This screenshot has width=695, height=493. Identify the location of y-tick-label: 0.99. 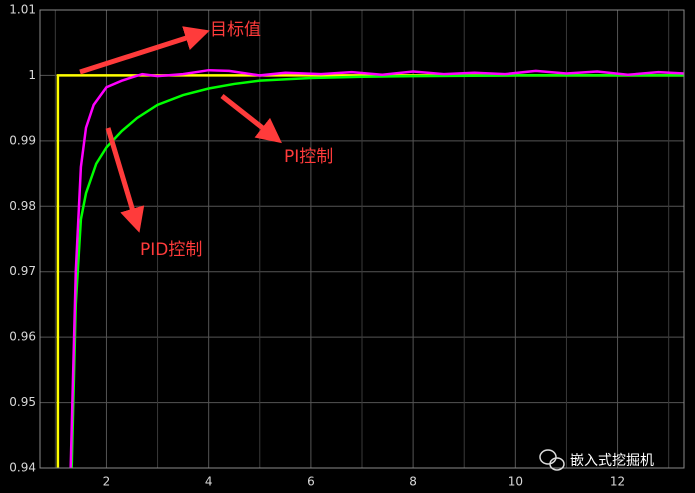
(22, 140).